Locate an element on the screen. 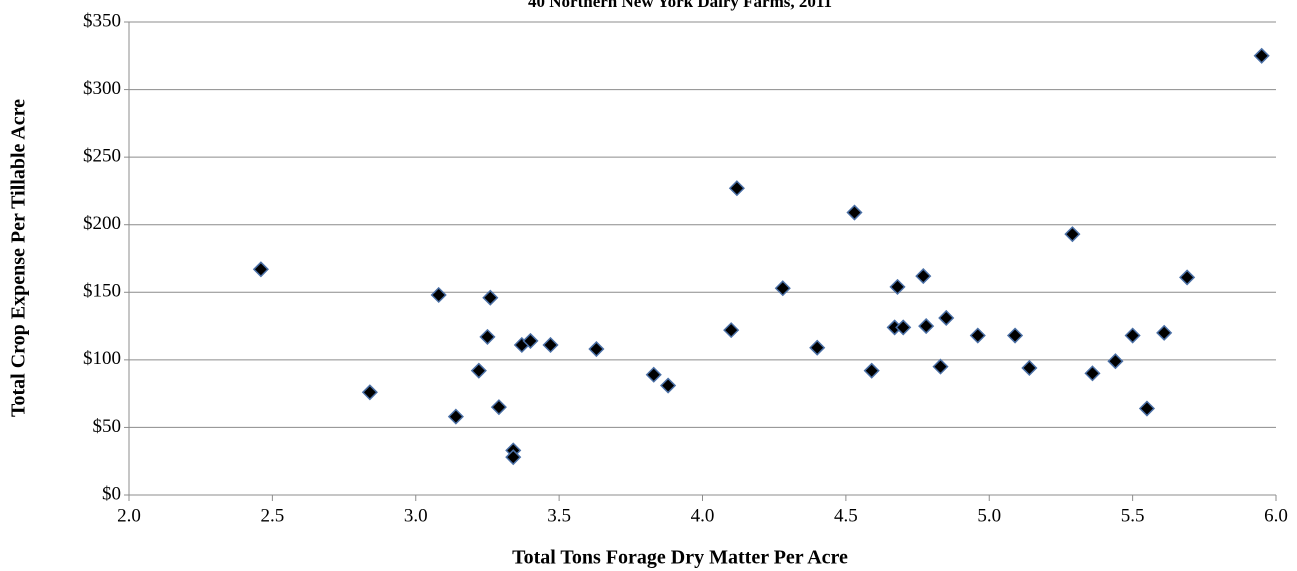  y-tick-label: $300 is located at coordinates (102, 88).